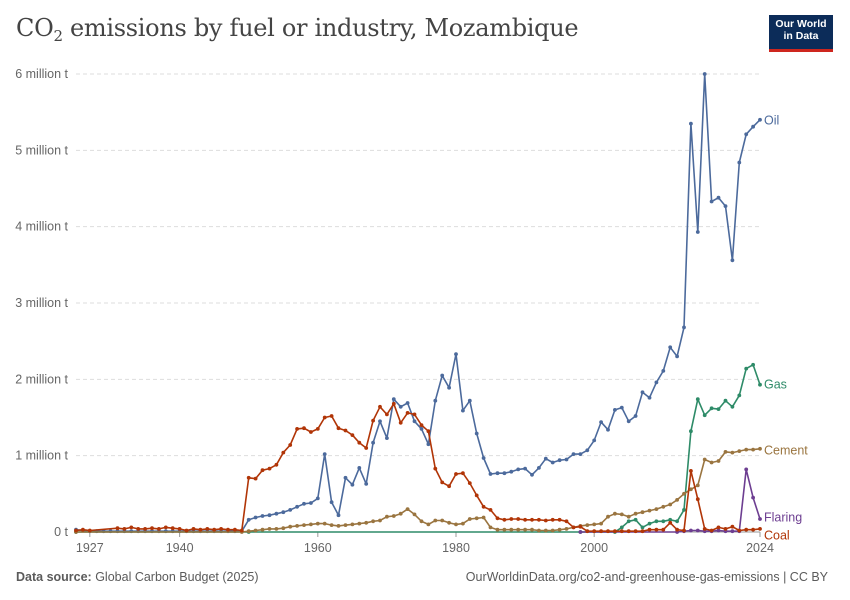 The image size is (850, 600). Describe the element at coordinates (771, 121) in the screenshot. I see `oil-series-label: Oil` at that location.